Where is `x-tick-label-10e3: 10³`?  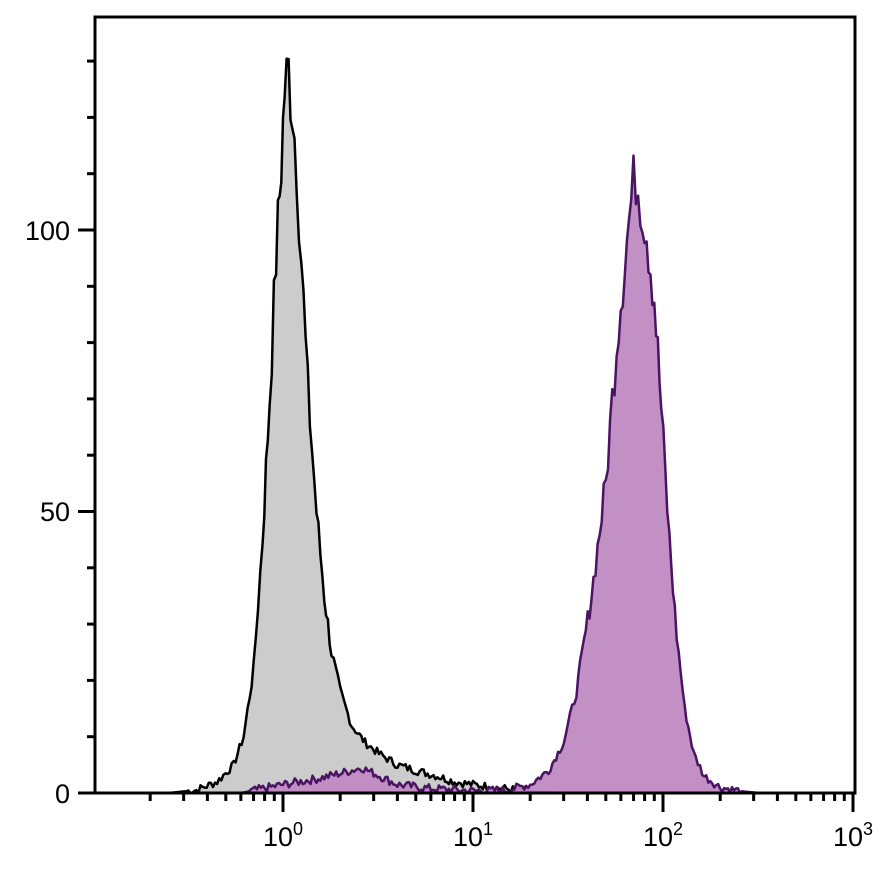 x-tick-label-10e3: 10³ is located at coordinates (853, 835).